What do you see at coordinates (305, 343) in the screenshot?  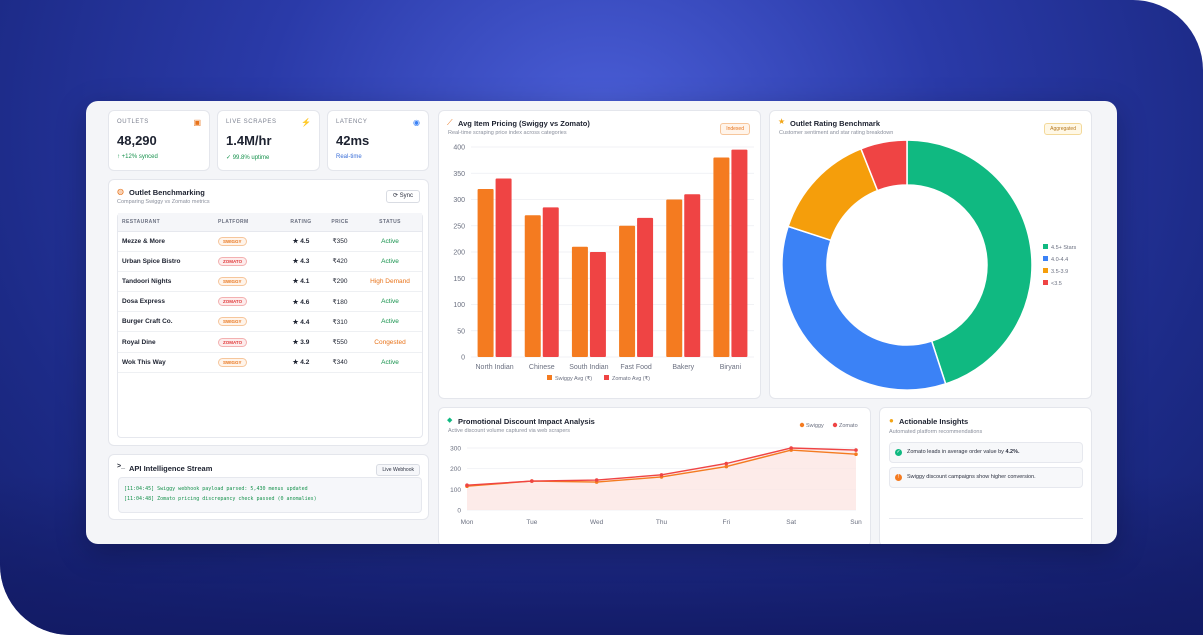 I see `rating-value: 3.9` at bounding box center [305, 343].